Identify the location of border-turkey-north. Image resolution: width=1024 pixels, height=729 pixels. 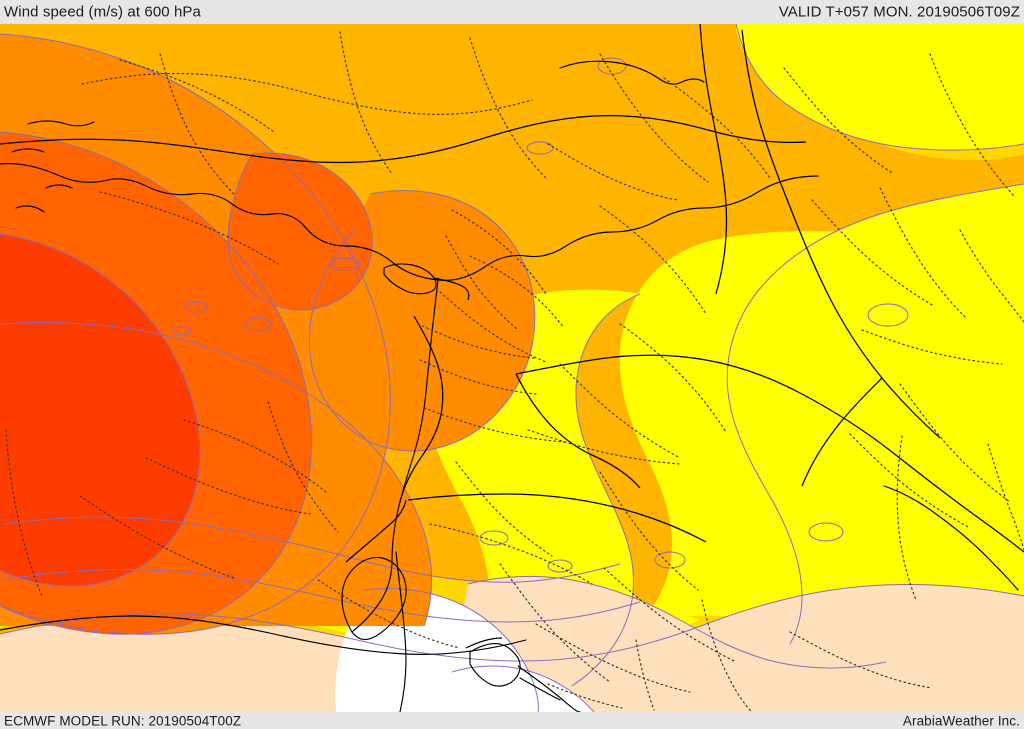
(403, 139).